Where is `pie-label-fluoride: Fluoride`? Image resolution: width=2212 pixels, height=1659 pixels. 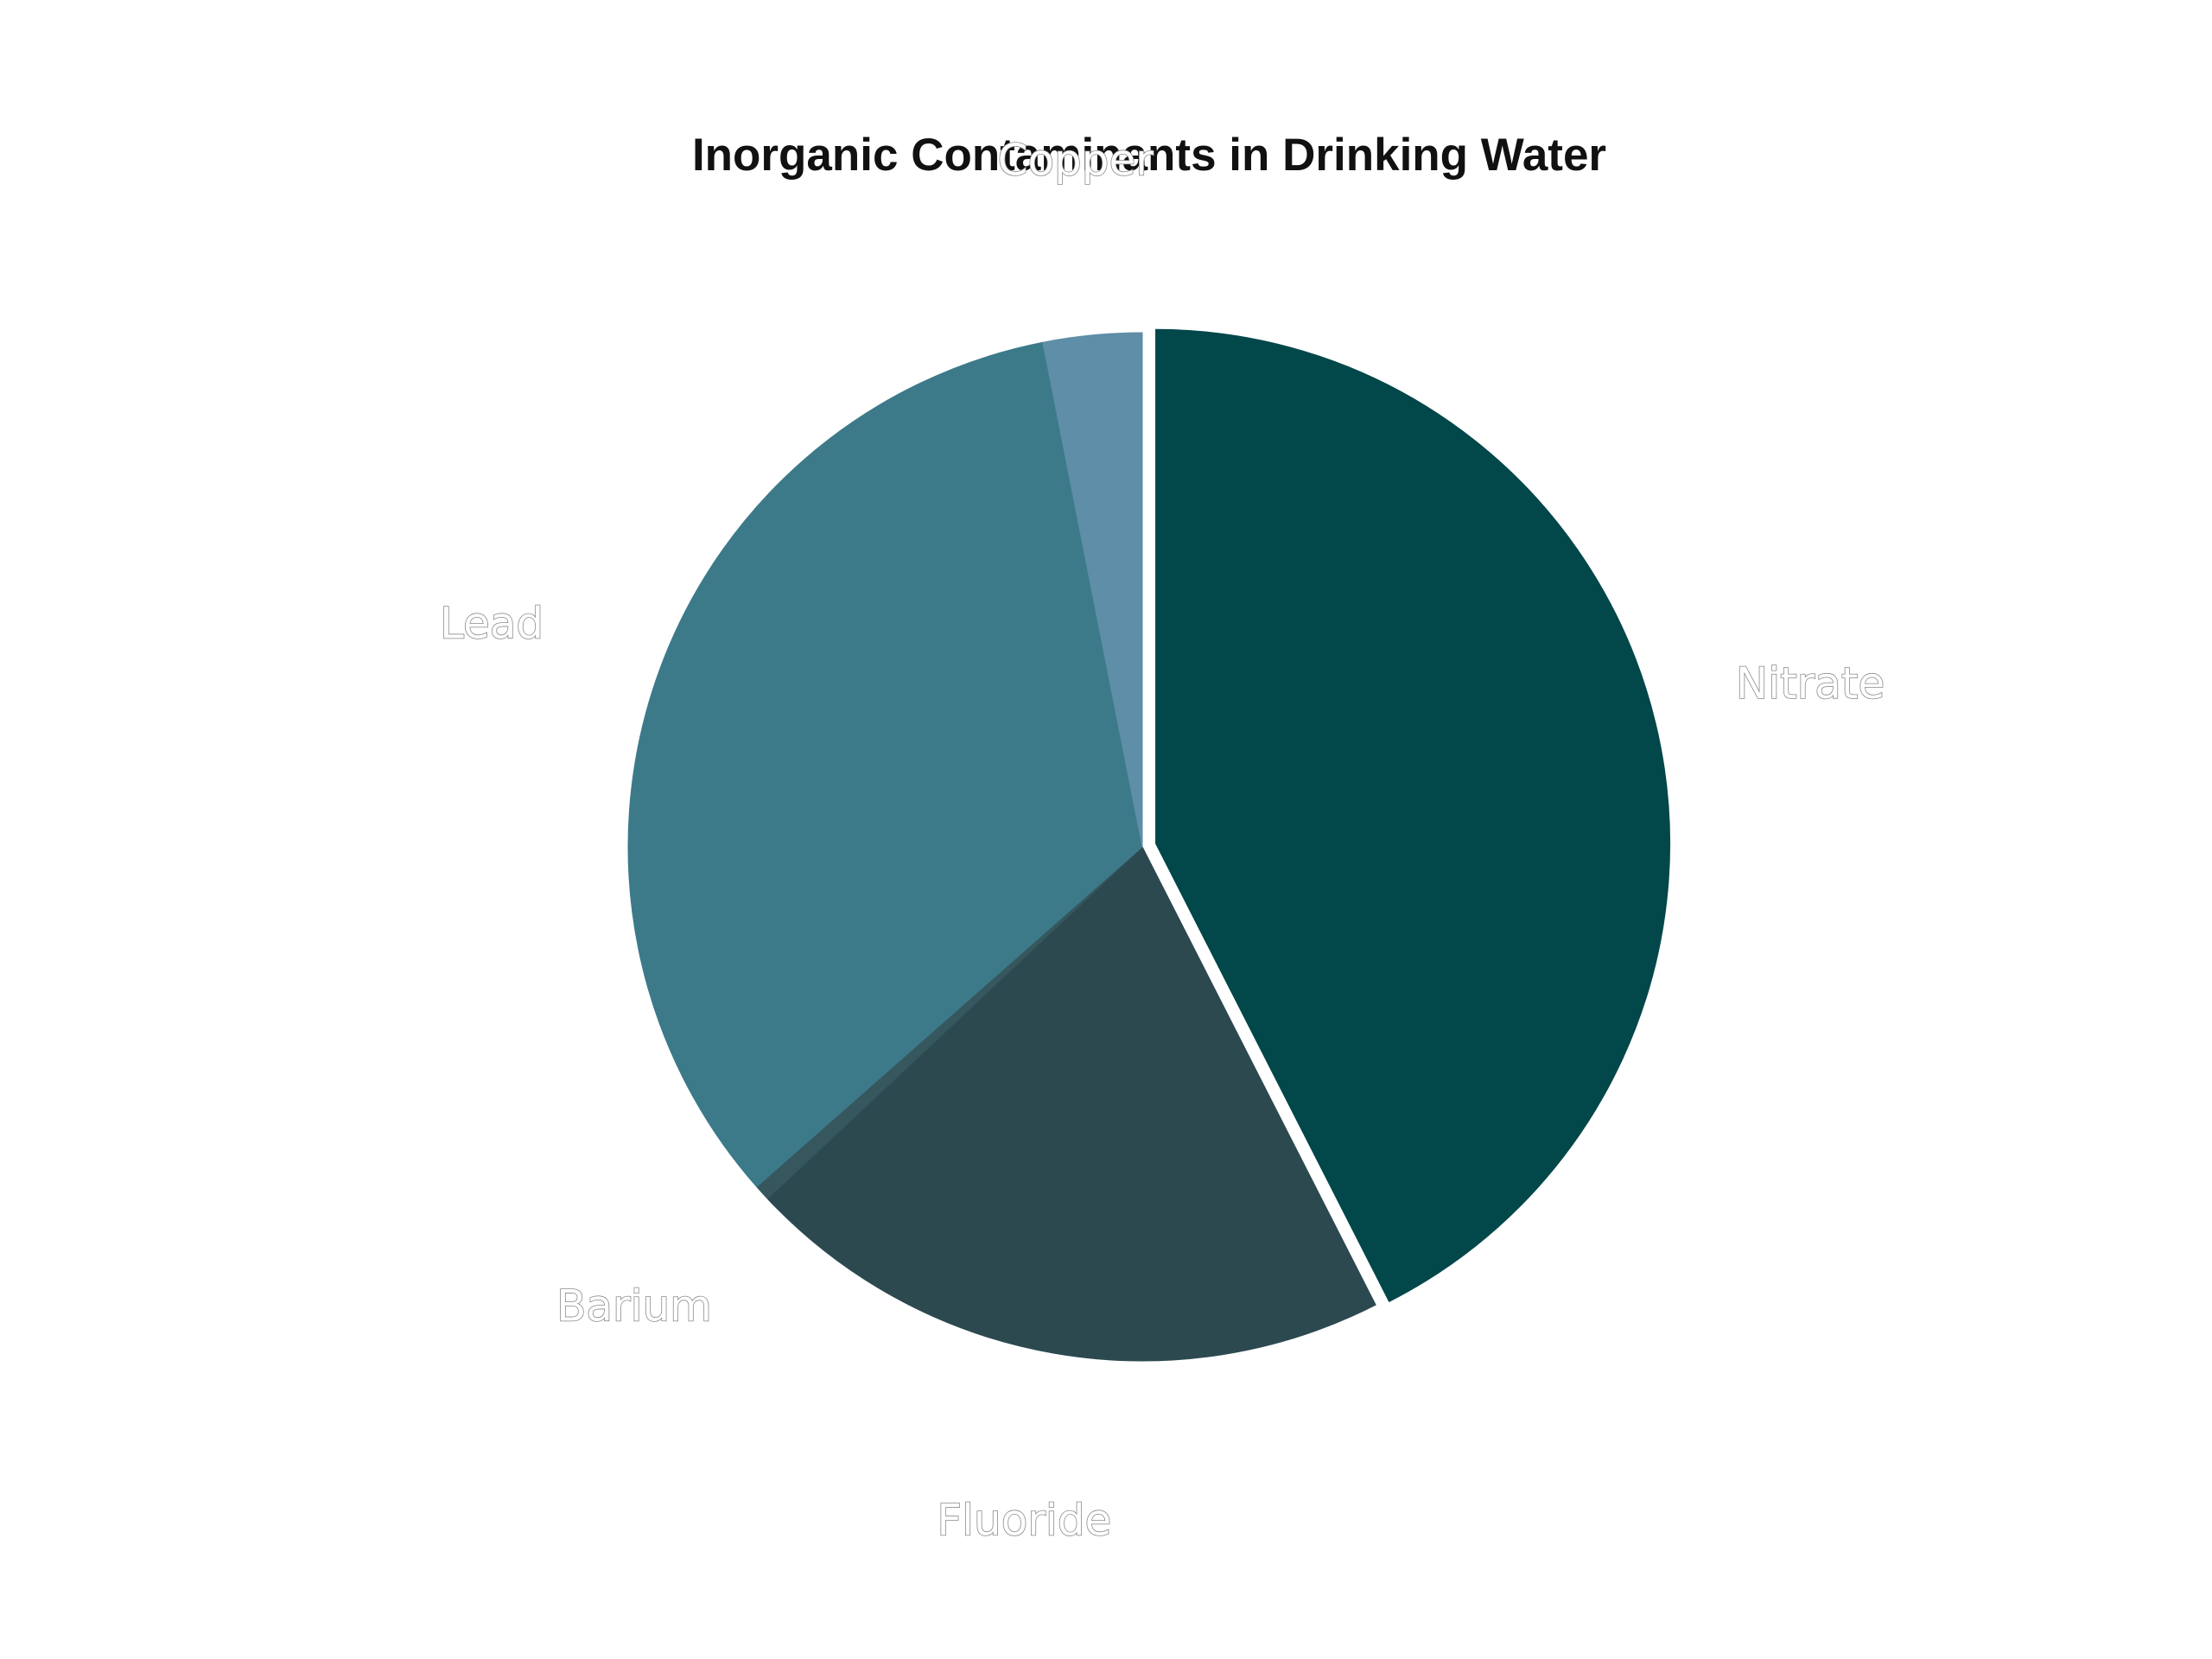 pie-label-fluoride: Fluoride is located at coordinates (1024, 1521).